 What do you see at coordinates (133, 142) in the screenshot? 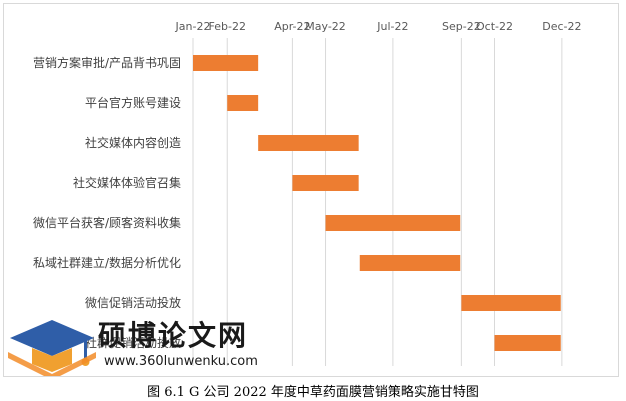
I see `task-label: 社交媒体内容创造` at bounding box center [133, 142].